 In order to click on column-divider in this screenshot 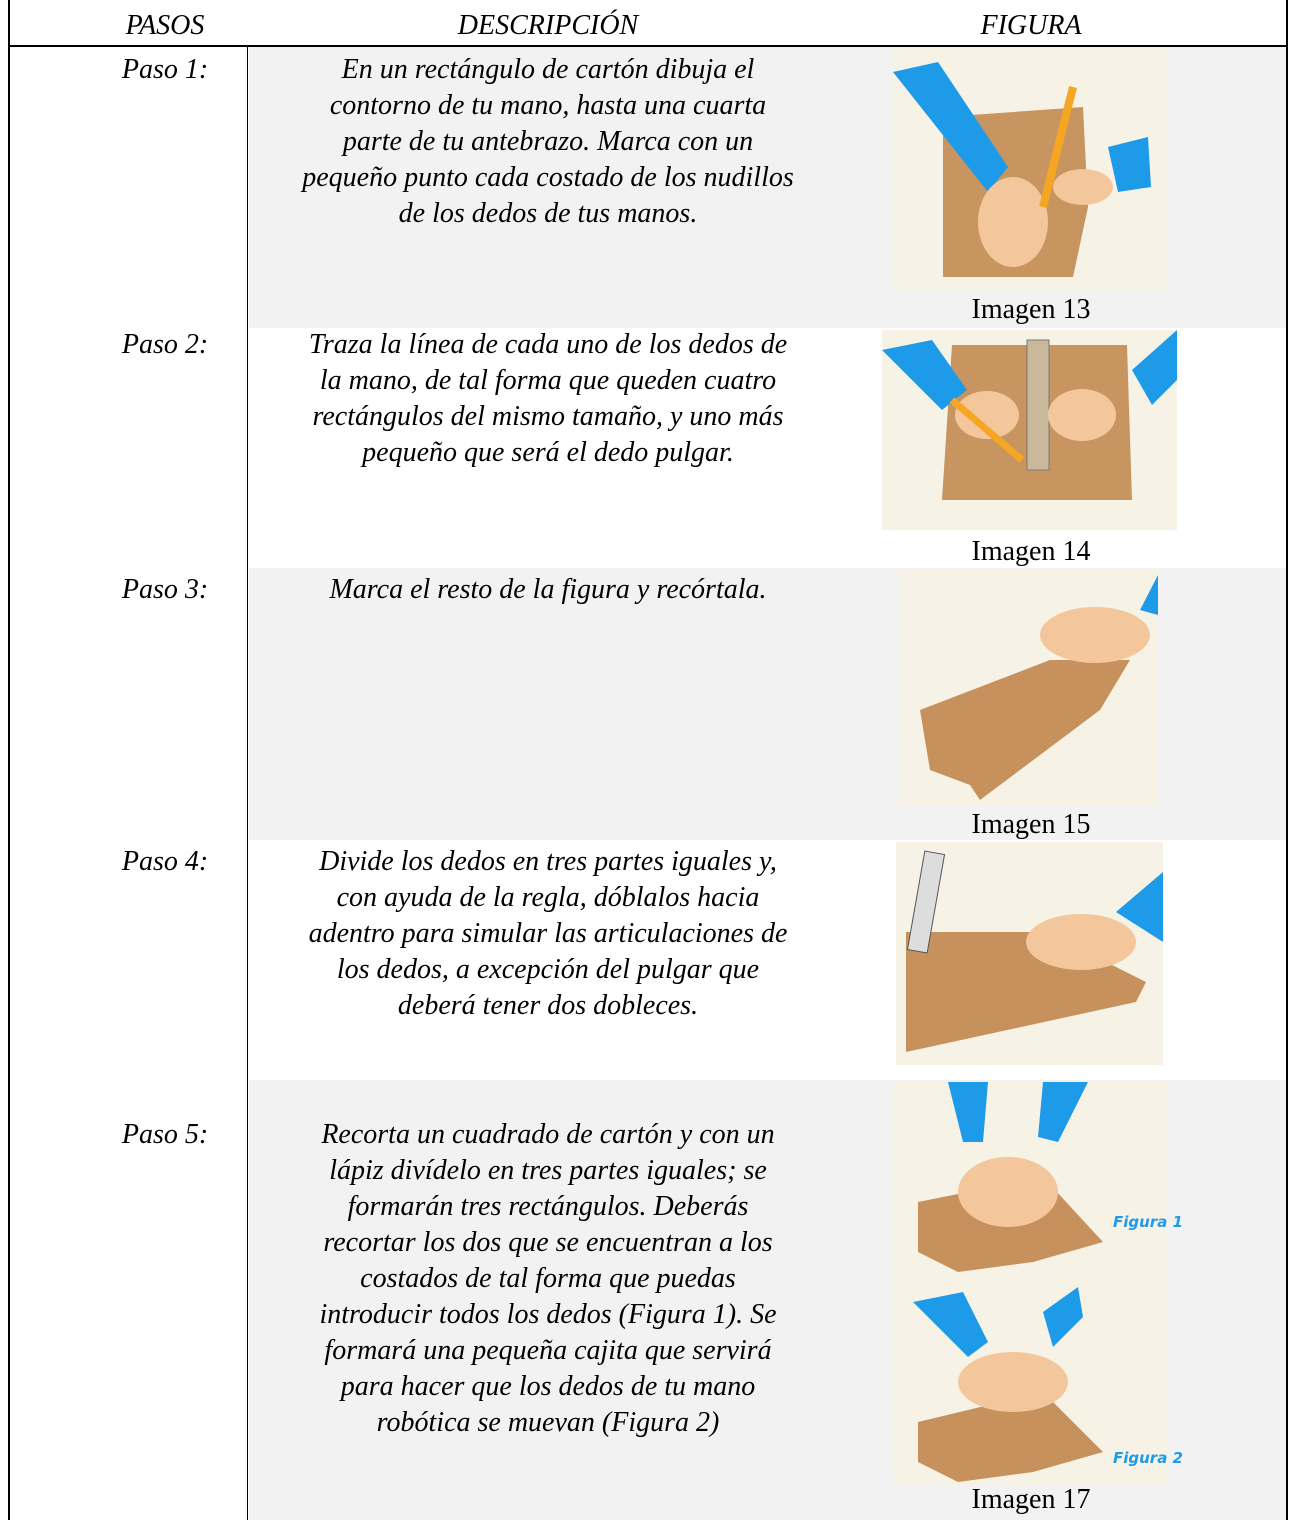, I will do `click(247, 783)`.